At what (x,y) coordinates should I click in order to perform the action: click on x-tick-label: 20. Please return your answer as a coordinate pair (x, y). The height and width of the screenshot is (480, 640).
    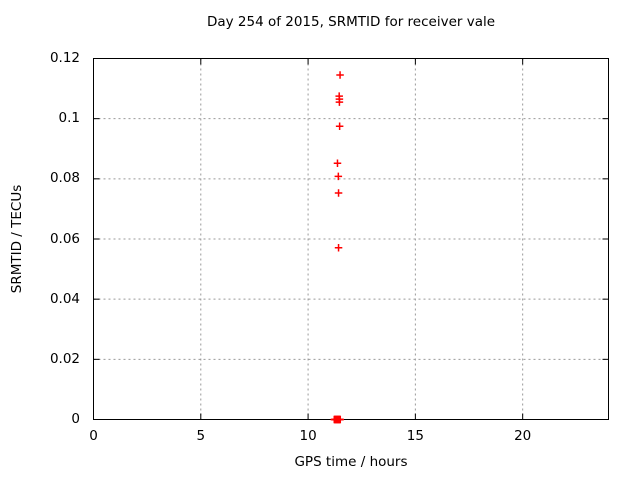
    Looking at the image, I should click on (523, 436).